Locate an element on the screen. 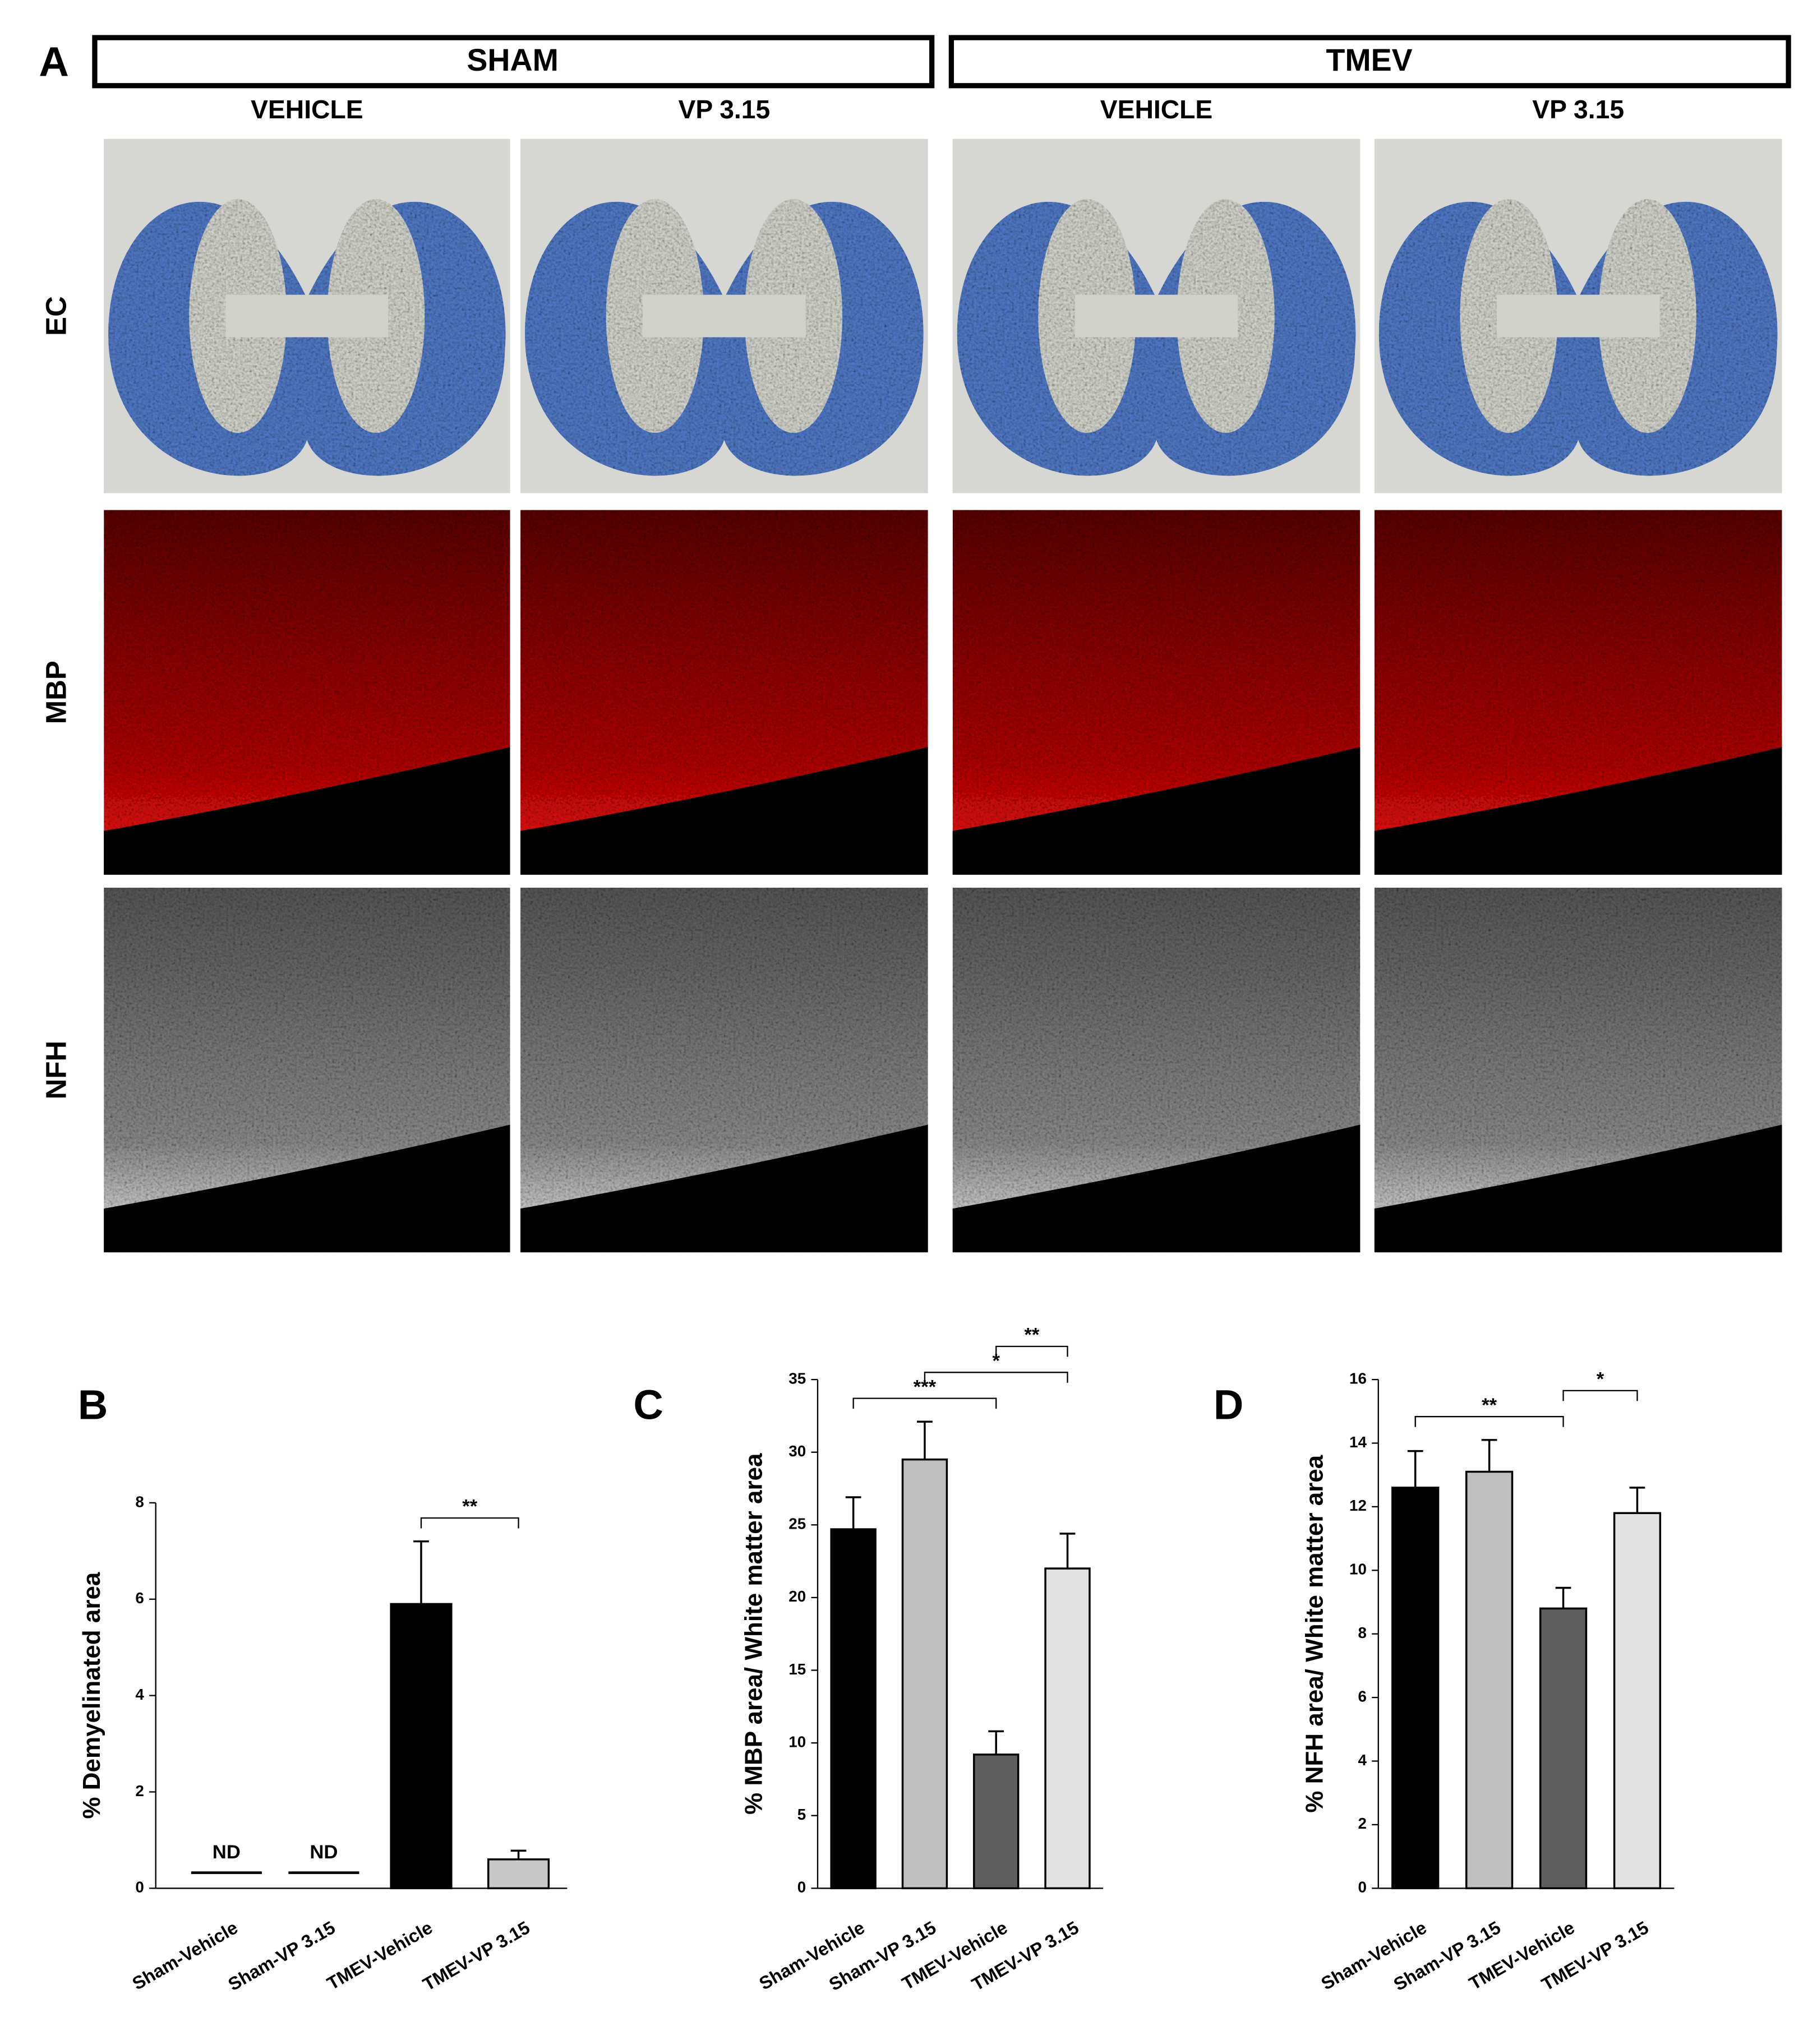 The height and width of the screenshot is (2044, 1817). x-tick-label: TMEV-VP 3.15 is located at coordinates (476, 1956).